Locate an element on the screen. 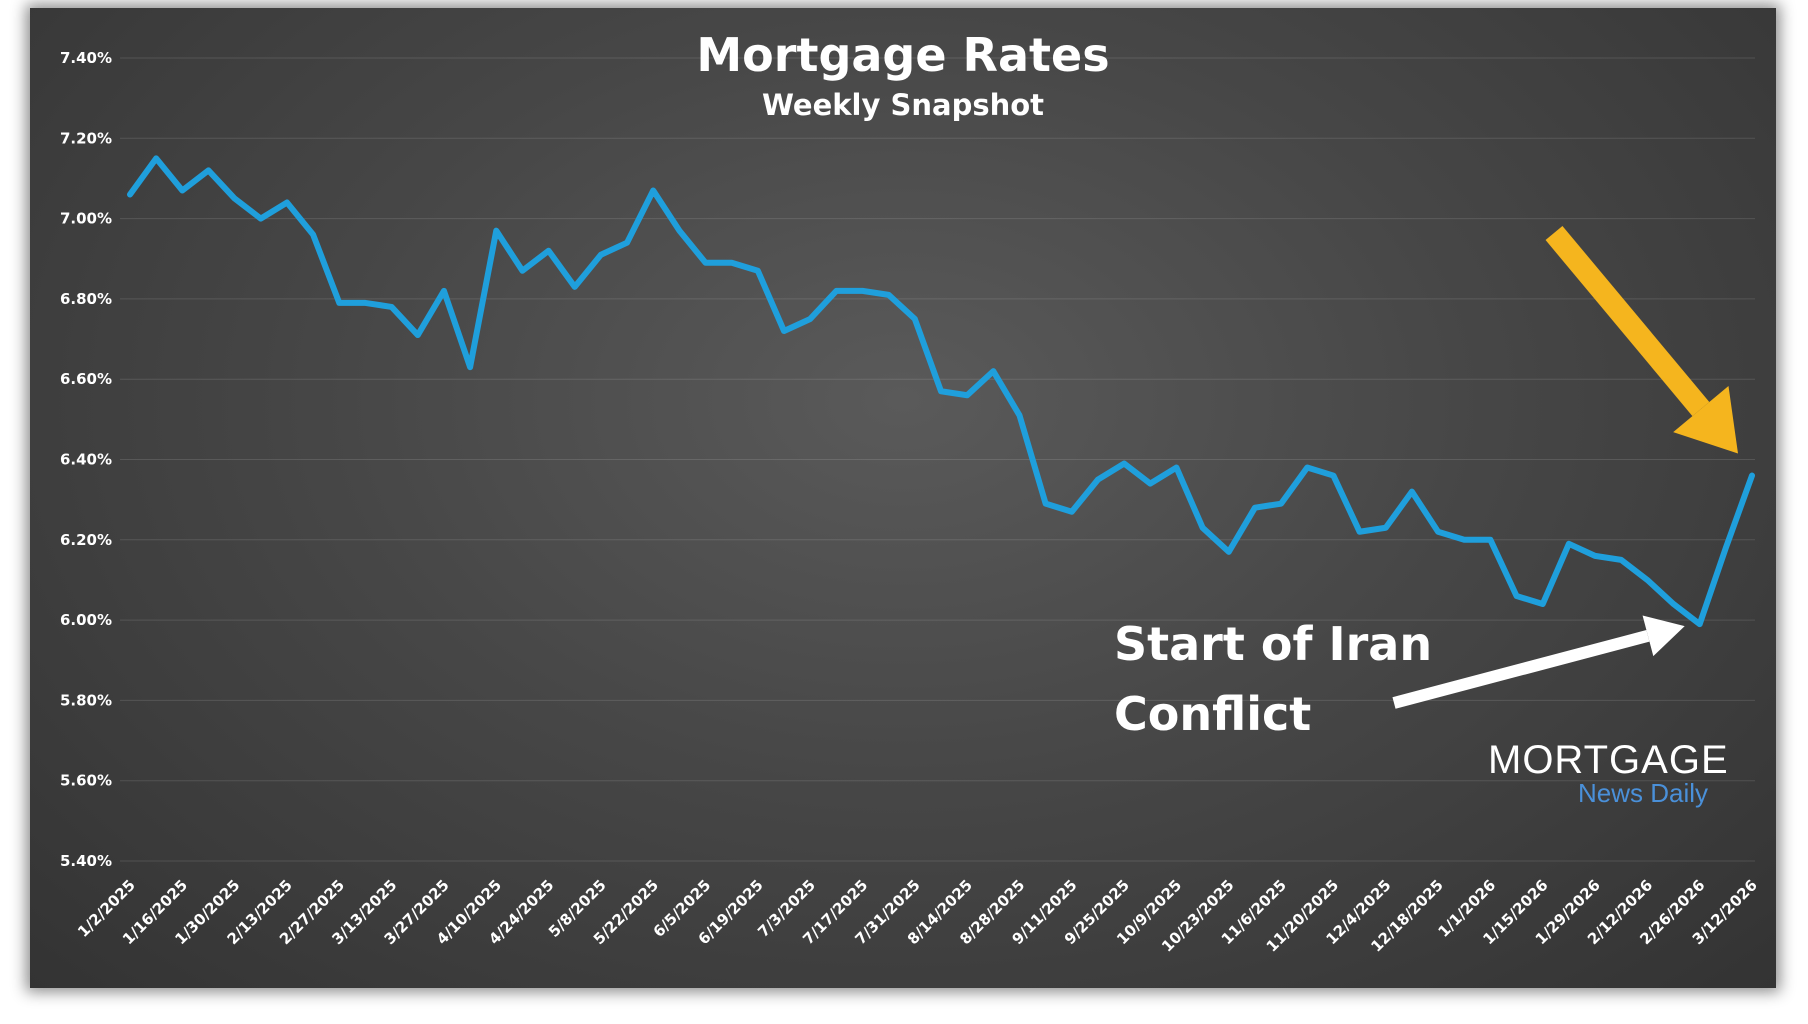 The width and height of the screenshot is (1808, 1024). y-tick-label: 7.20% is located at coordinates (86, 138).